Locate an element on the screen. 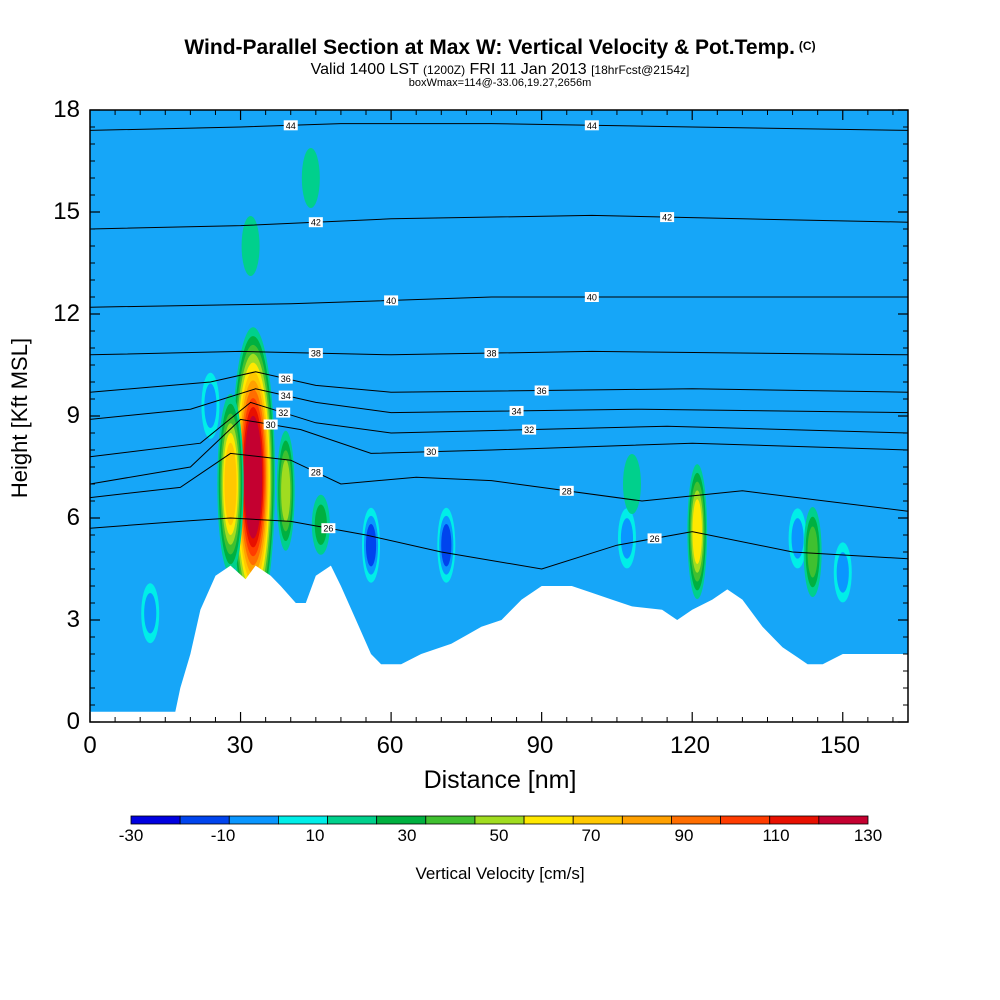  contour-label: 26 is located at coordinates (328, 529).